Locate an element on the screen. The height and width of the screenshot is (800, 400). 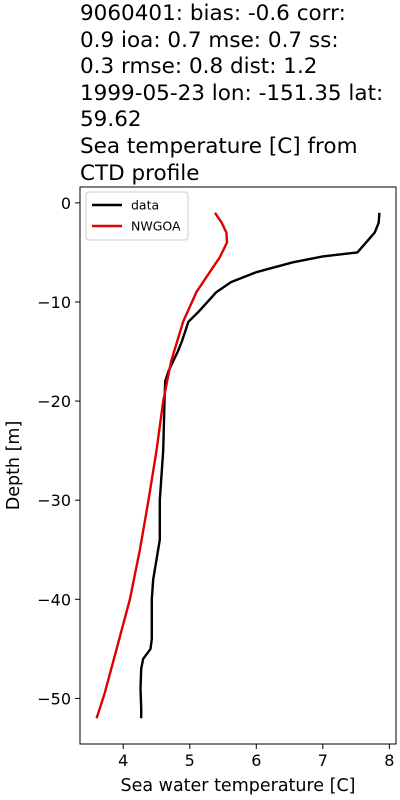
title-line: 0.9 ioa: 0.7 mse: 0.7 ss: is located at coordinates (209, 40).